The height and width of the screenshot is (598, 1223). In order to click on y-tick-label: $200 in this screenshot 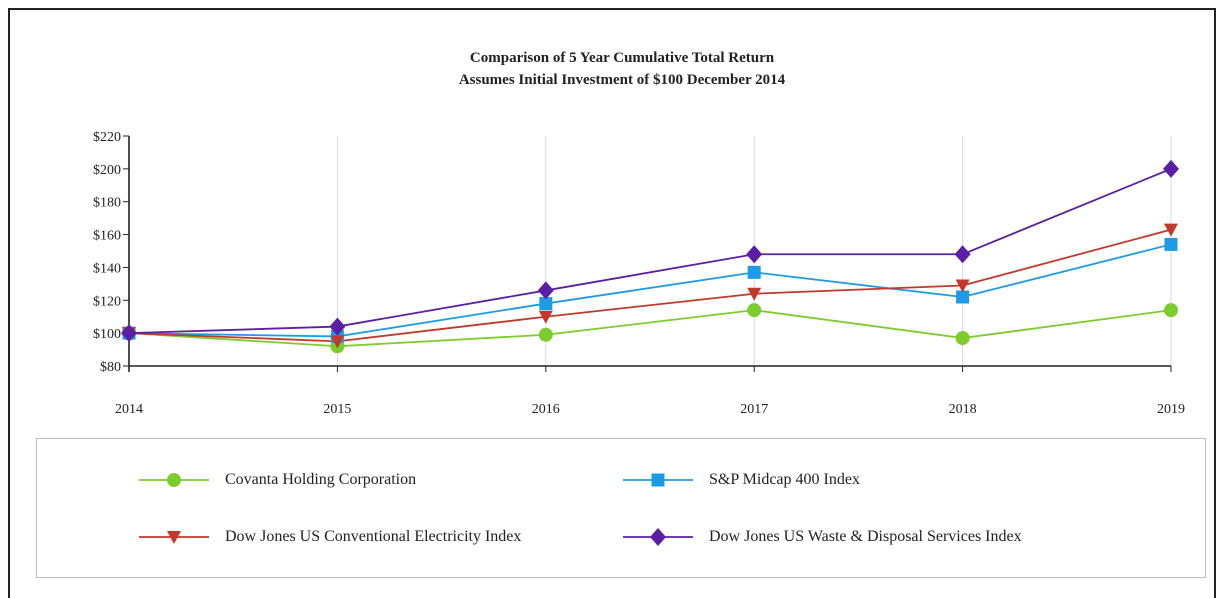, I will do `click(107, 170)`.